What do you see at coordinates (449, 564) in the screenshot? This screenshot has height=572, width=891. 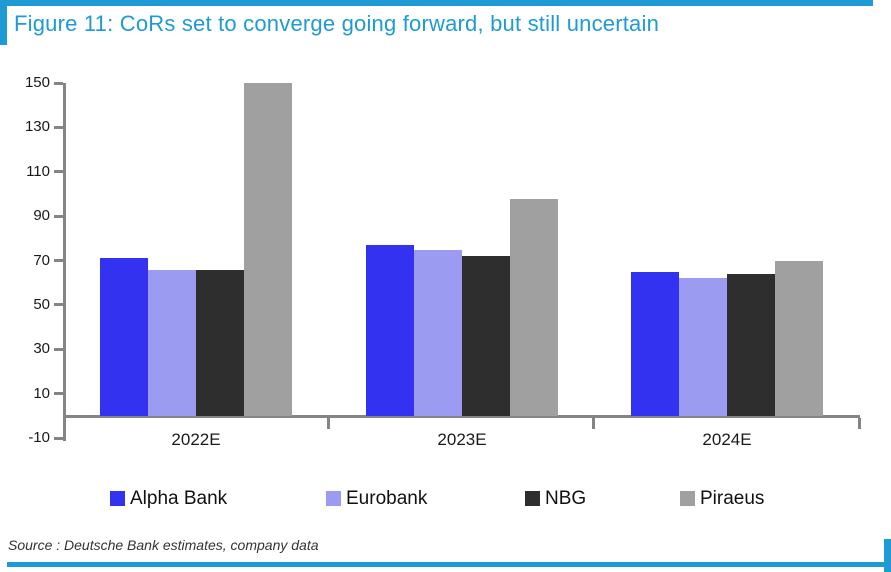 I see `accent-bar-bottom` at bounding box center [449, 564].